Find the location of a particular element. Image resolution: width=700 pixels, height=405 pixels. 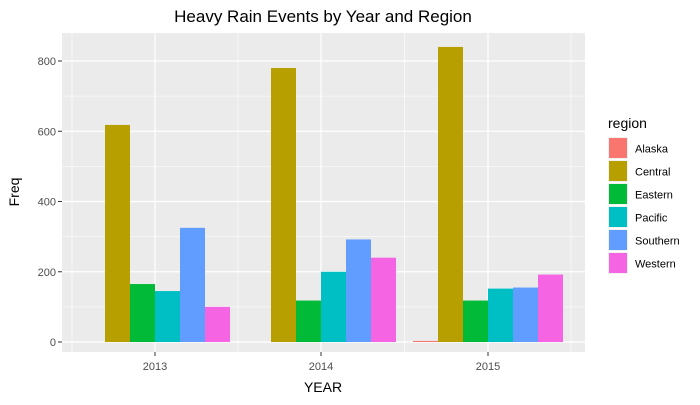

y-tick-label: 600 is located at coordinates (47, 132).